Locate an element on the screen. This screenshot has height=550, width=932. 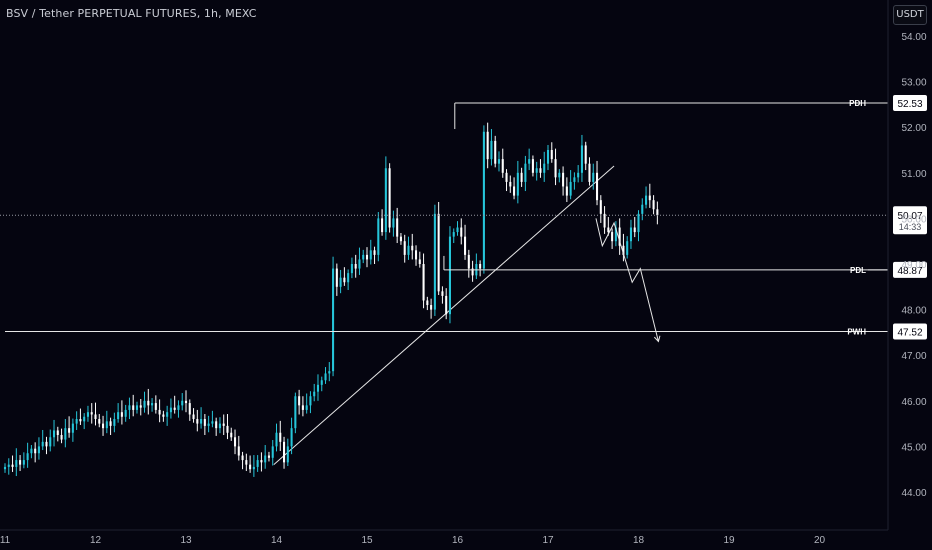
level-price-label: 48.87 is located at coordinates (909, 271).